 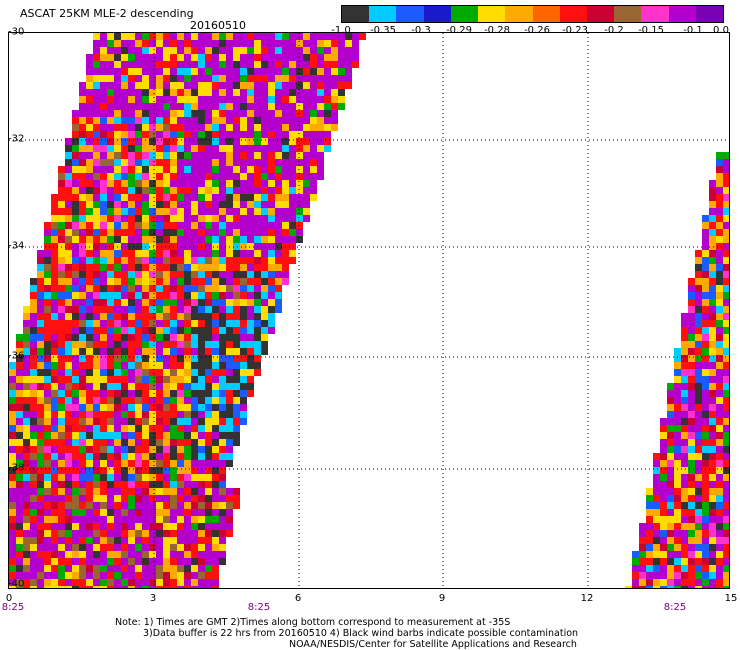 What do you see at coordinates (16, 584) in the screenshot?
I see `latitude-label: -40` at bounding box center [16, 584].